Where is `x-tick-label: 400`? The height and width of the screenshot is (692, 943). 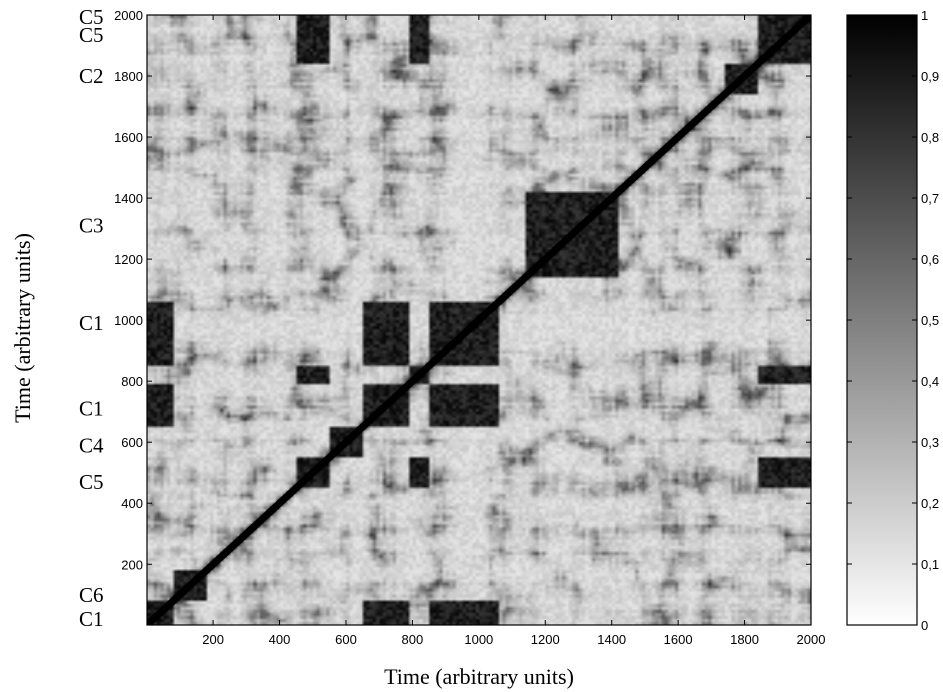
x-tick-label: 400 is located at coordinates (280, 639).